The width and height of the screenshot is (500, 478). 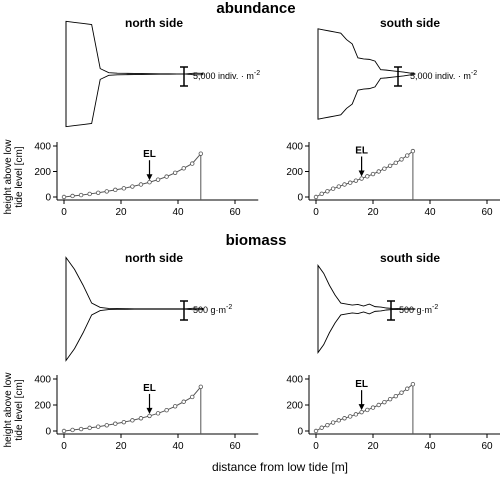 I want to click on side-label-north-abundance: north side, so click(x=154, y=23).